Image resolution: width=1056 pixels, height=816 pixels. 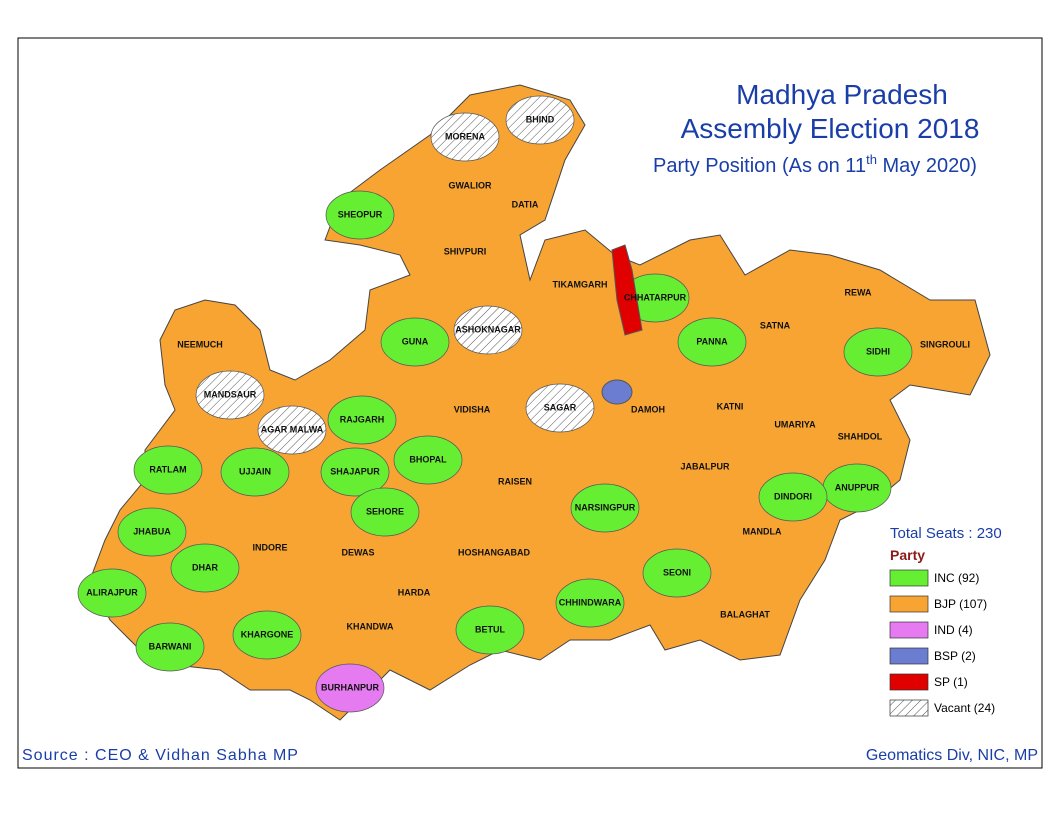 I want to click on legend-label: BSP (2), so click(x=955, y=656).